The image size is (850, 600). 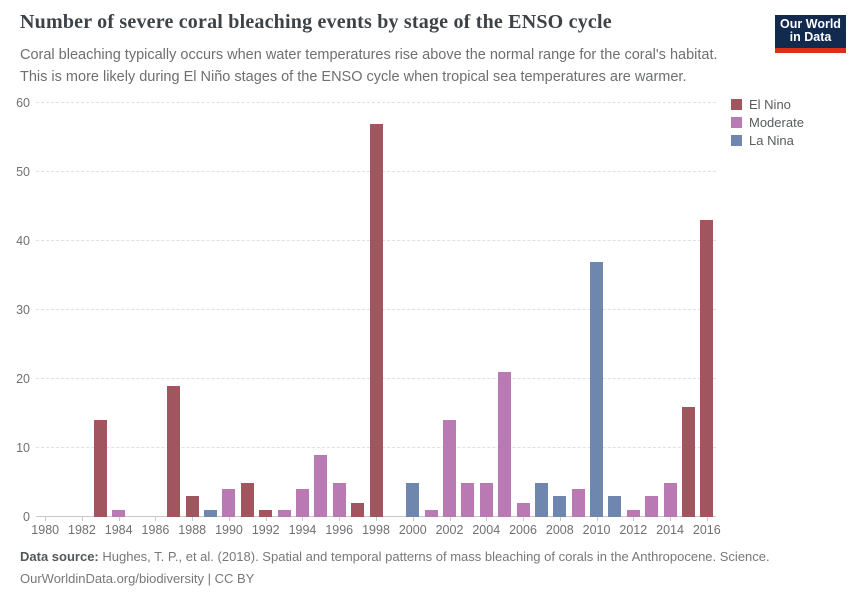 What do you see at coordinates (541, 499) in the screenshot?
I see `bar-2007-la-nina` at bounding box center [541, 499].